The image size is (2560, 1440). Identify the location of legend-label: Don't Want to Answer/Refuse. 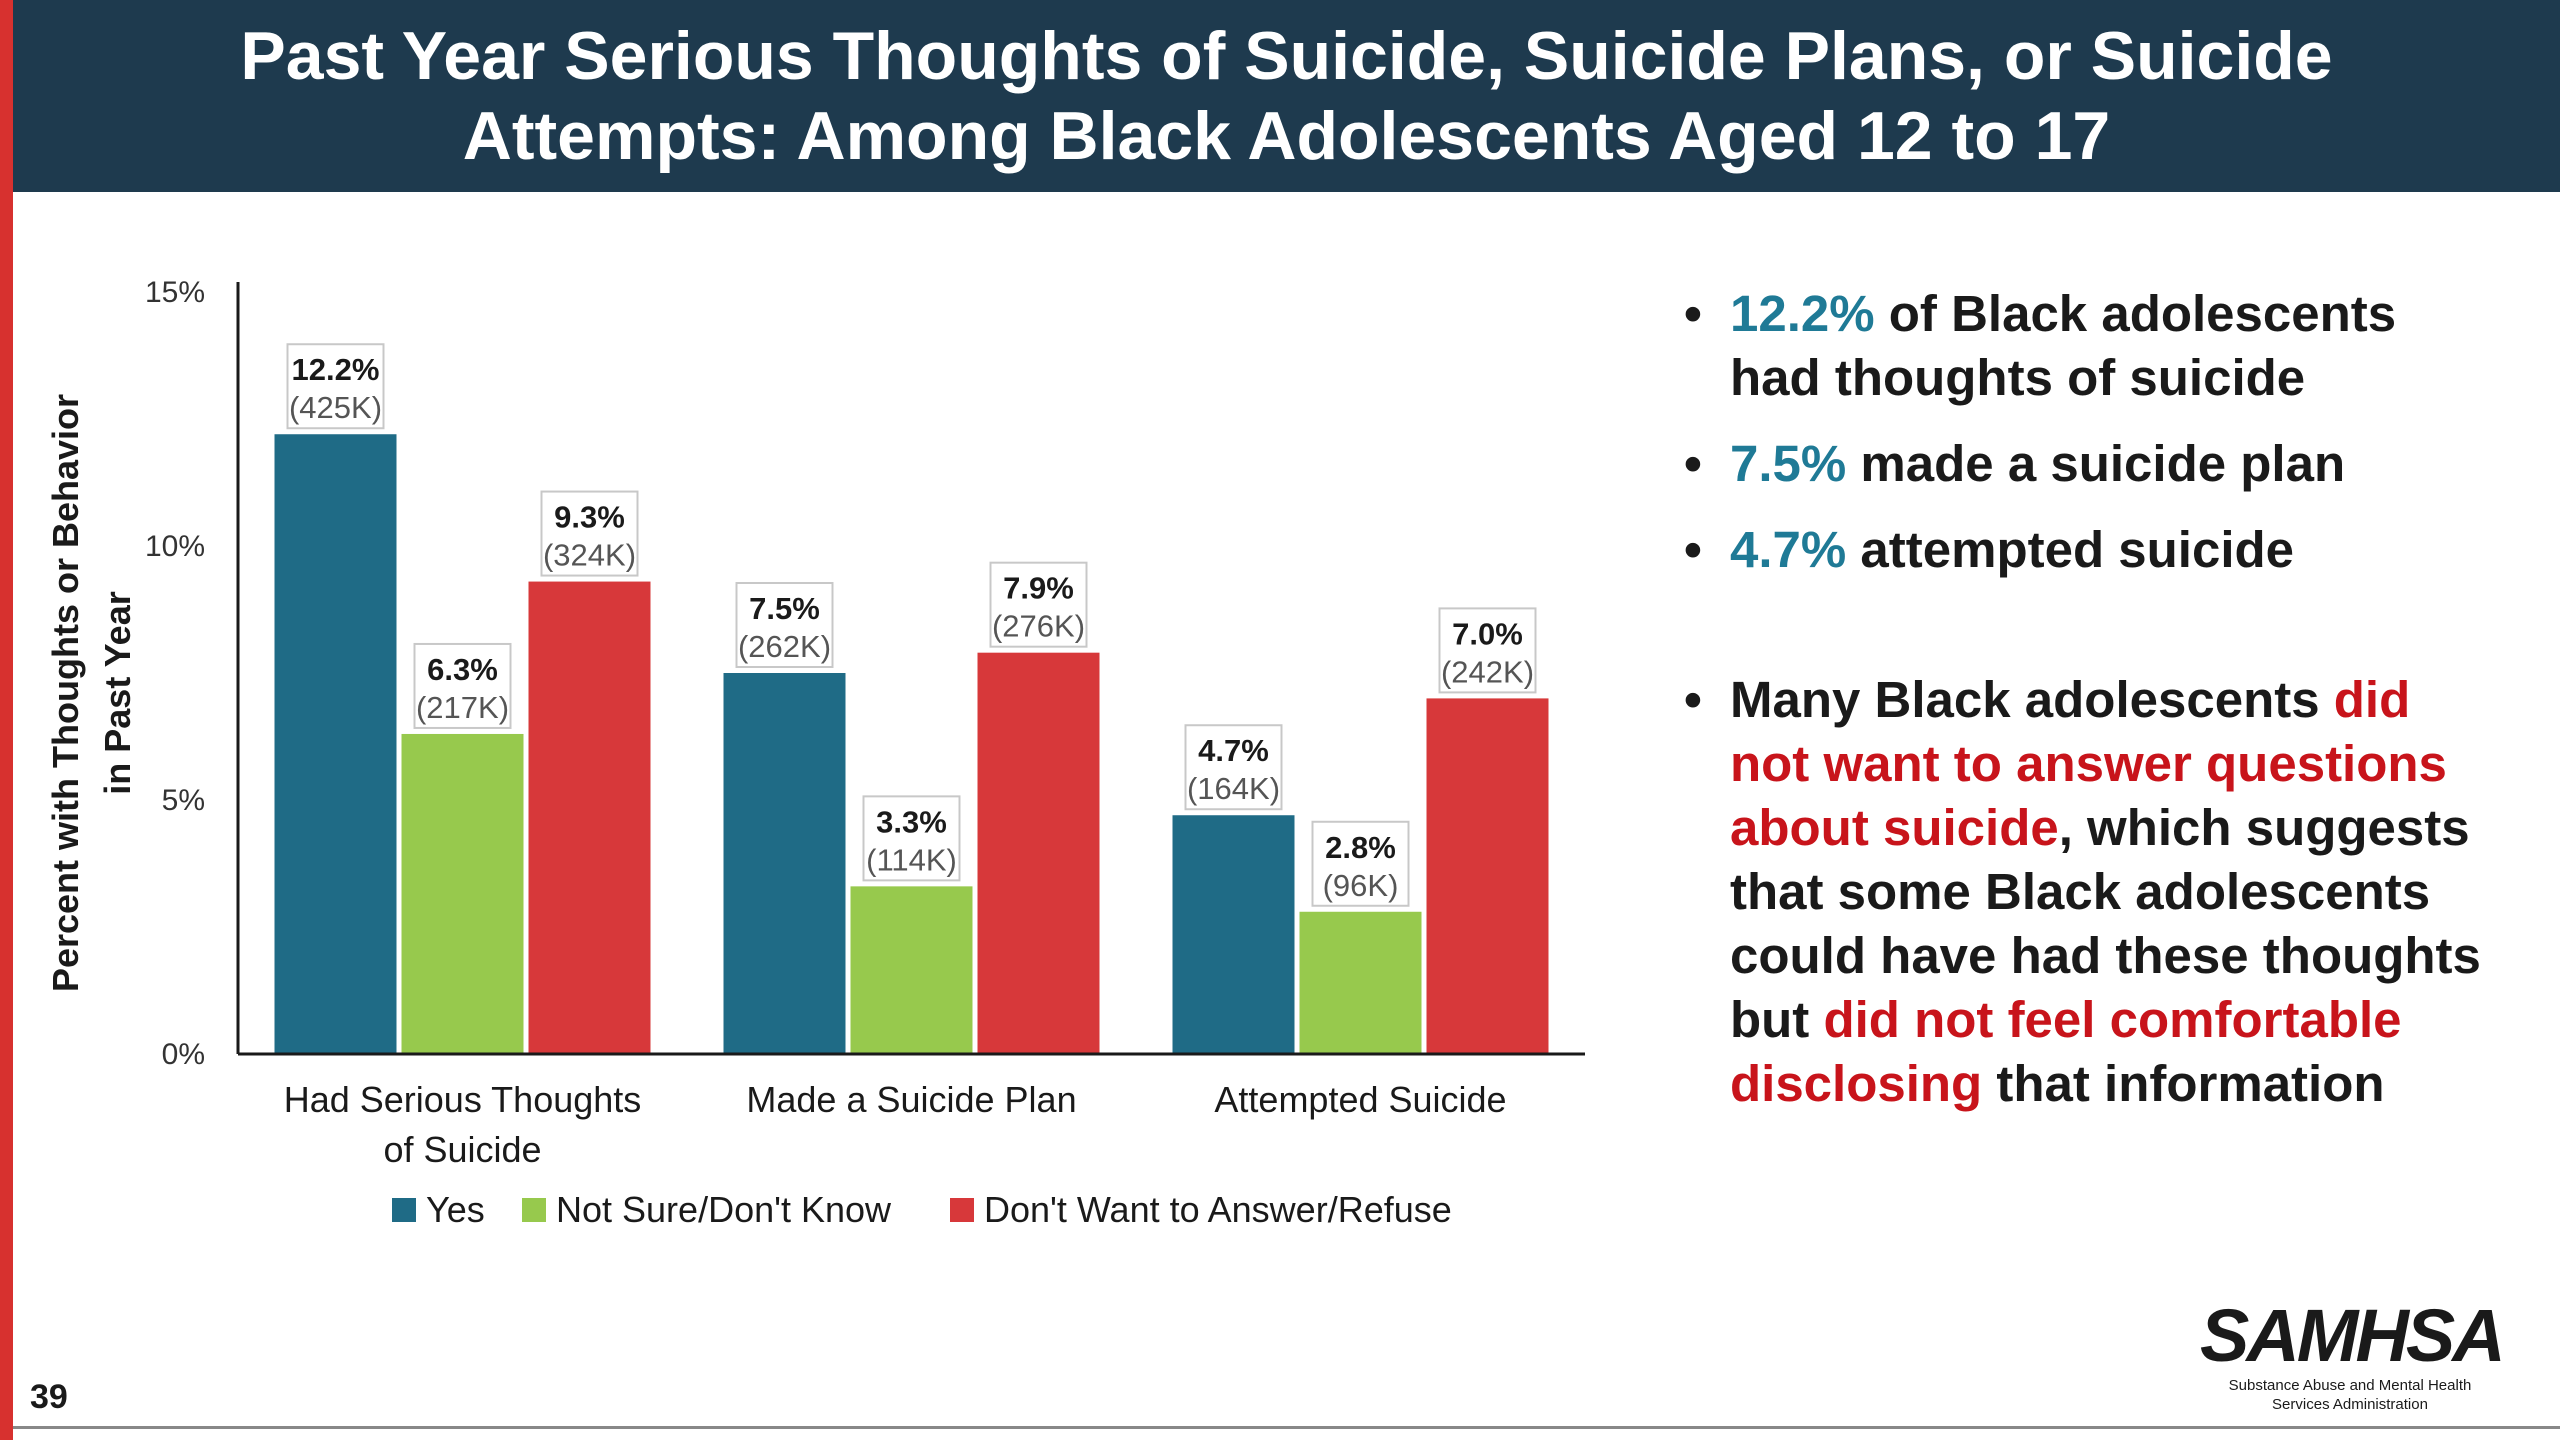
(1218, 1209).